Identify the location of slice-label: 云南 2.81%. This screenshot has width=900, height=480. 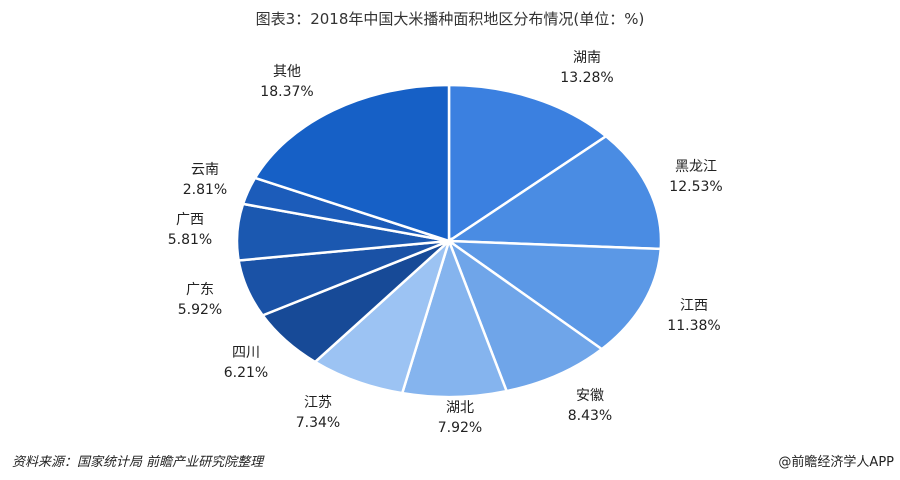
(205, 180).